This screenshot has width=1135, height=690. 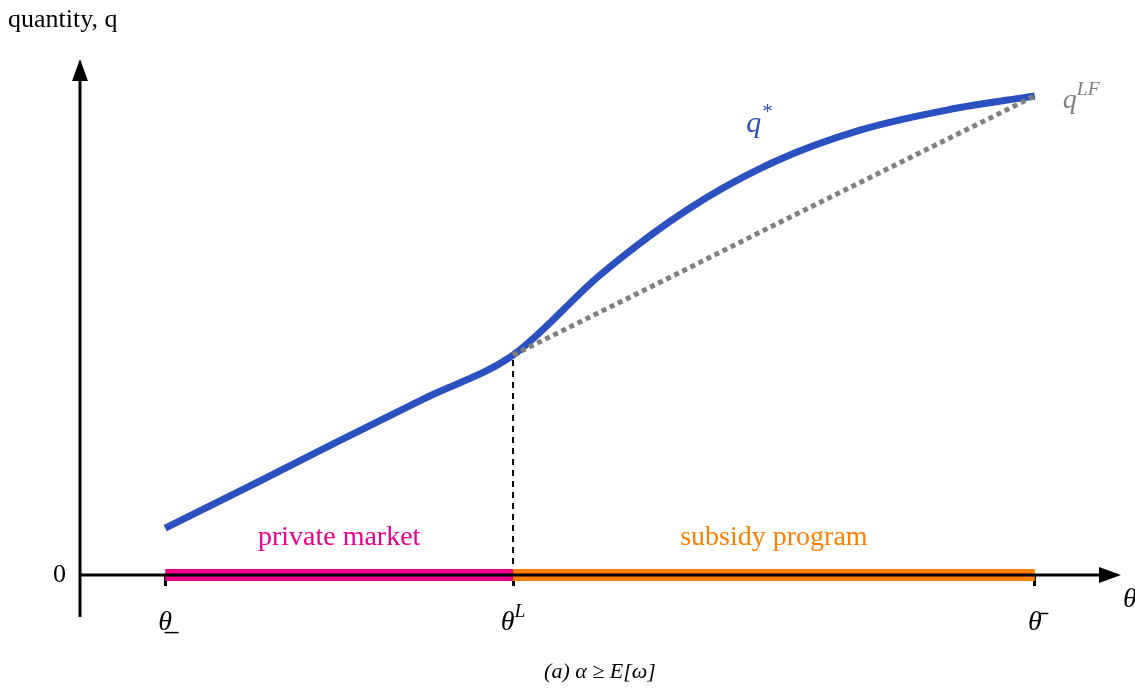 I want to click on series-label: private market, so click(x=339, y=536).